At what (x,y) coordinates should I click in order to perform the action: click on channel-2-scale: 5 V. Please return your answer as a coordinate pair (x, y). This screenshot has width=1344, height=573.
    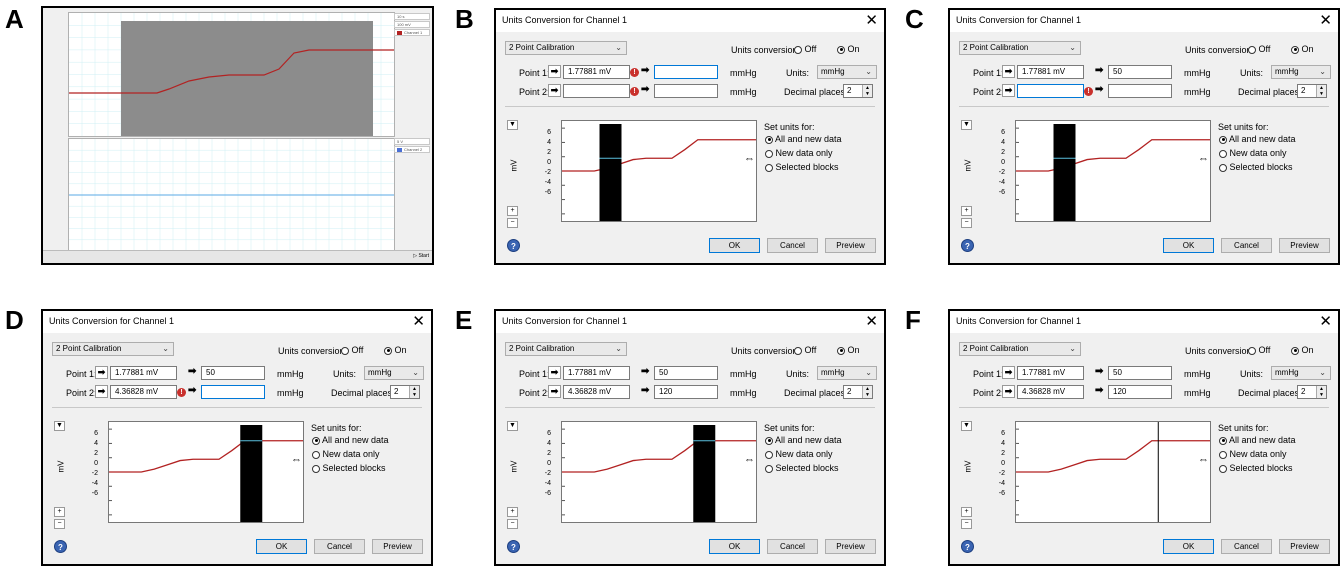
    Looking at the image, I should click on (412, 141).